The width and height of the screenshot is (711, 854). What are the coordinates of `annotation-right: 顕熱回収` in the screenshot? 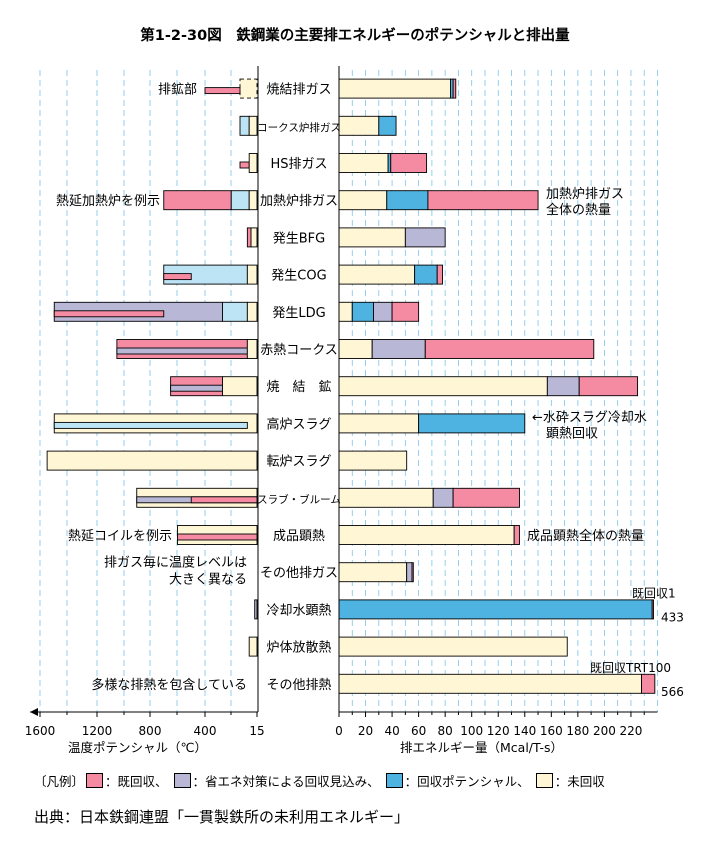 It's located at (572, 433).